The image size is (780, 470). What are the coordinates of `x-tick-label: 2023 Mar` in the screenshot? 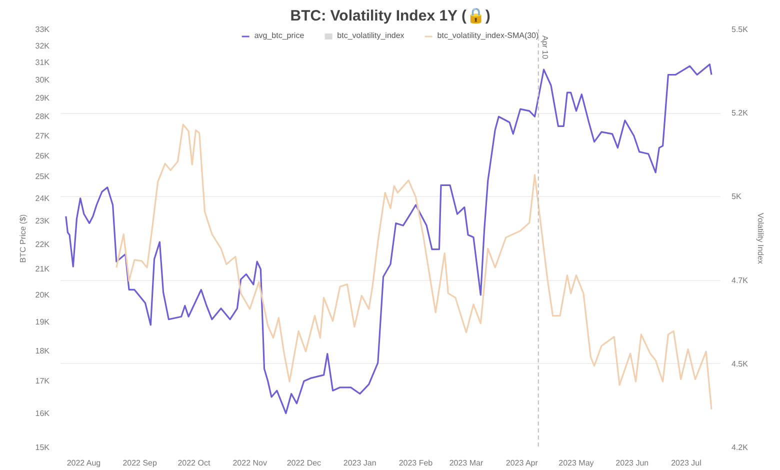 It's located at (466, 463).